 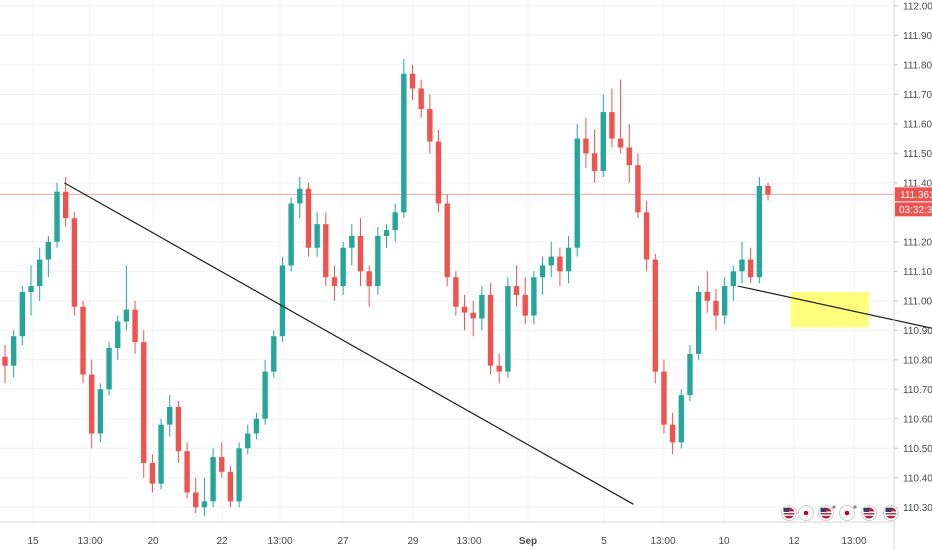 What do you see at coordinates (917, 242) in the screenshot?
I see `y-tick-label: 111.200` at bounding box center [917, 242].